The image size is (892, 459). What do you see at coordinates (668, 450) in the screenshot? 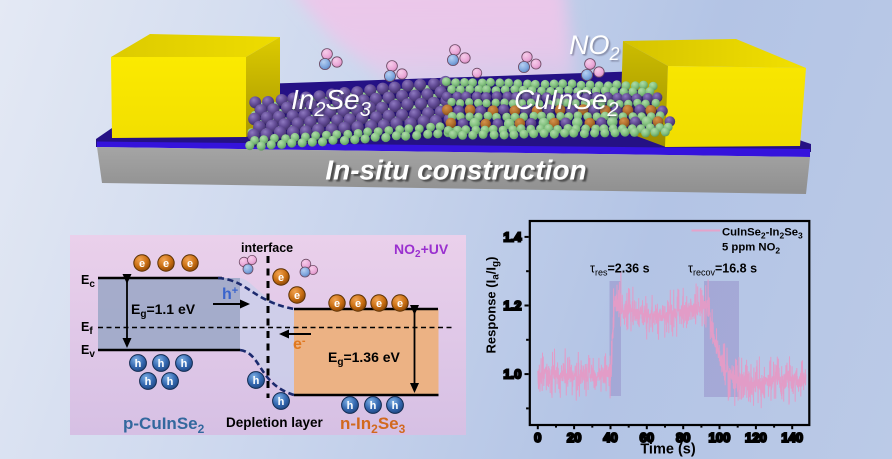
I see `svg-text: Time (s)` at bounding box center [668, 450].